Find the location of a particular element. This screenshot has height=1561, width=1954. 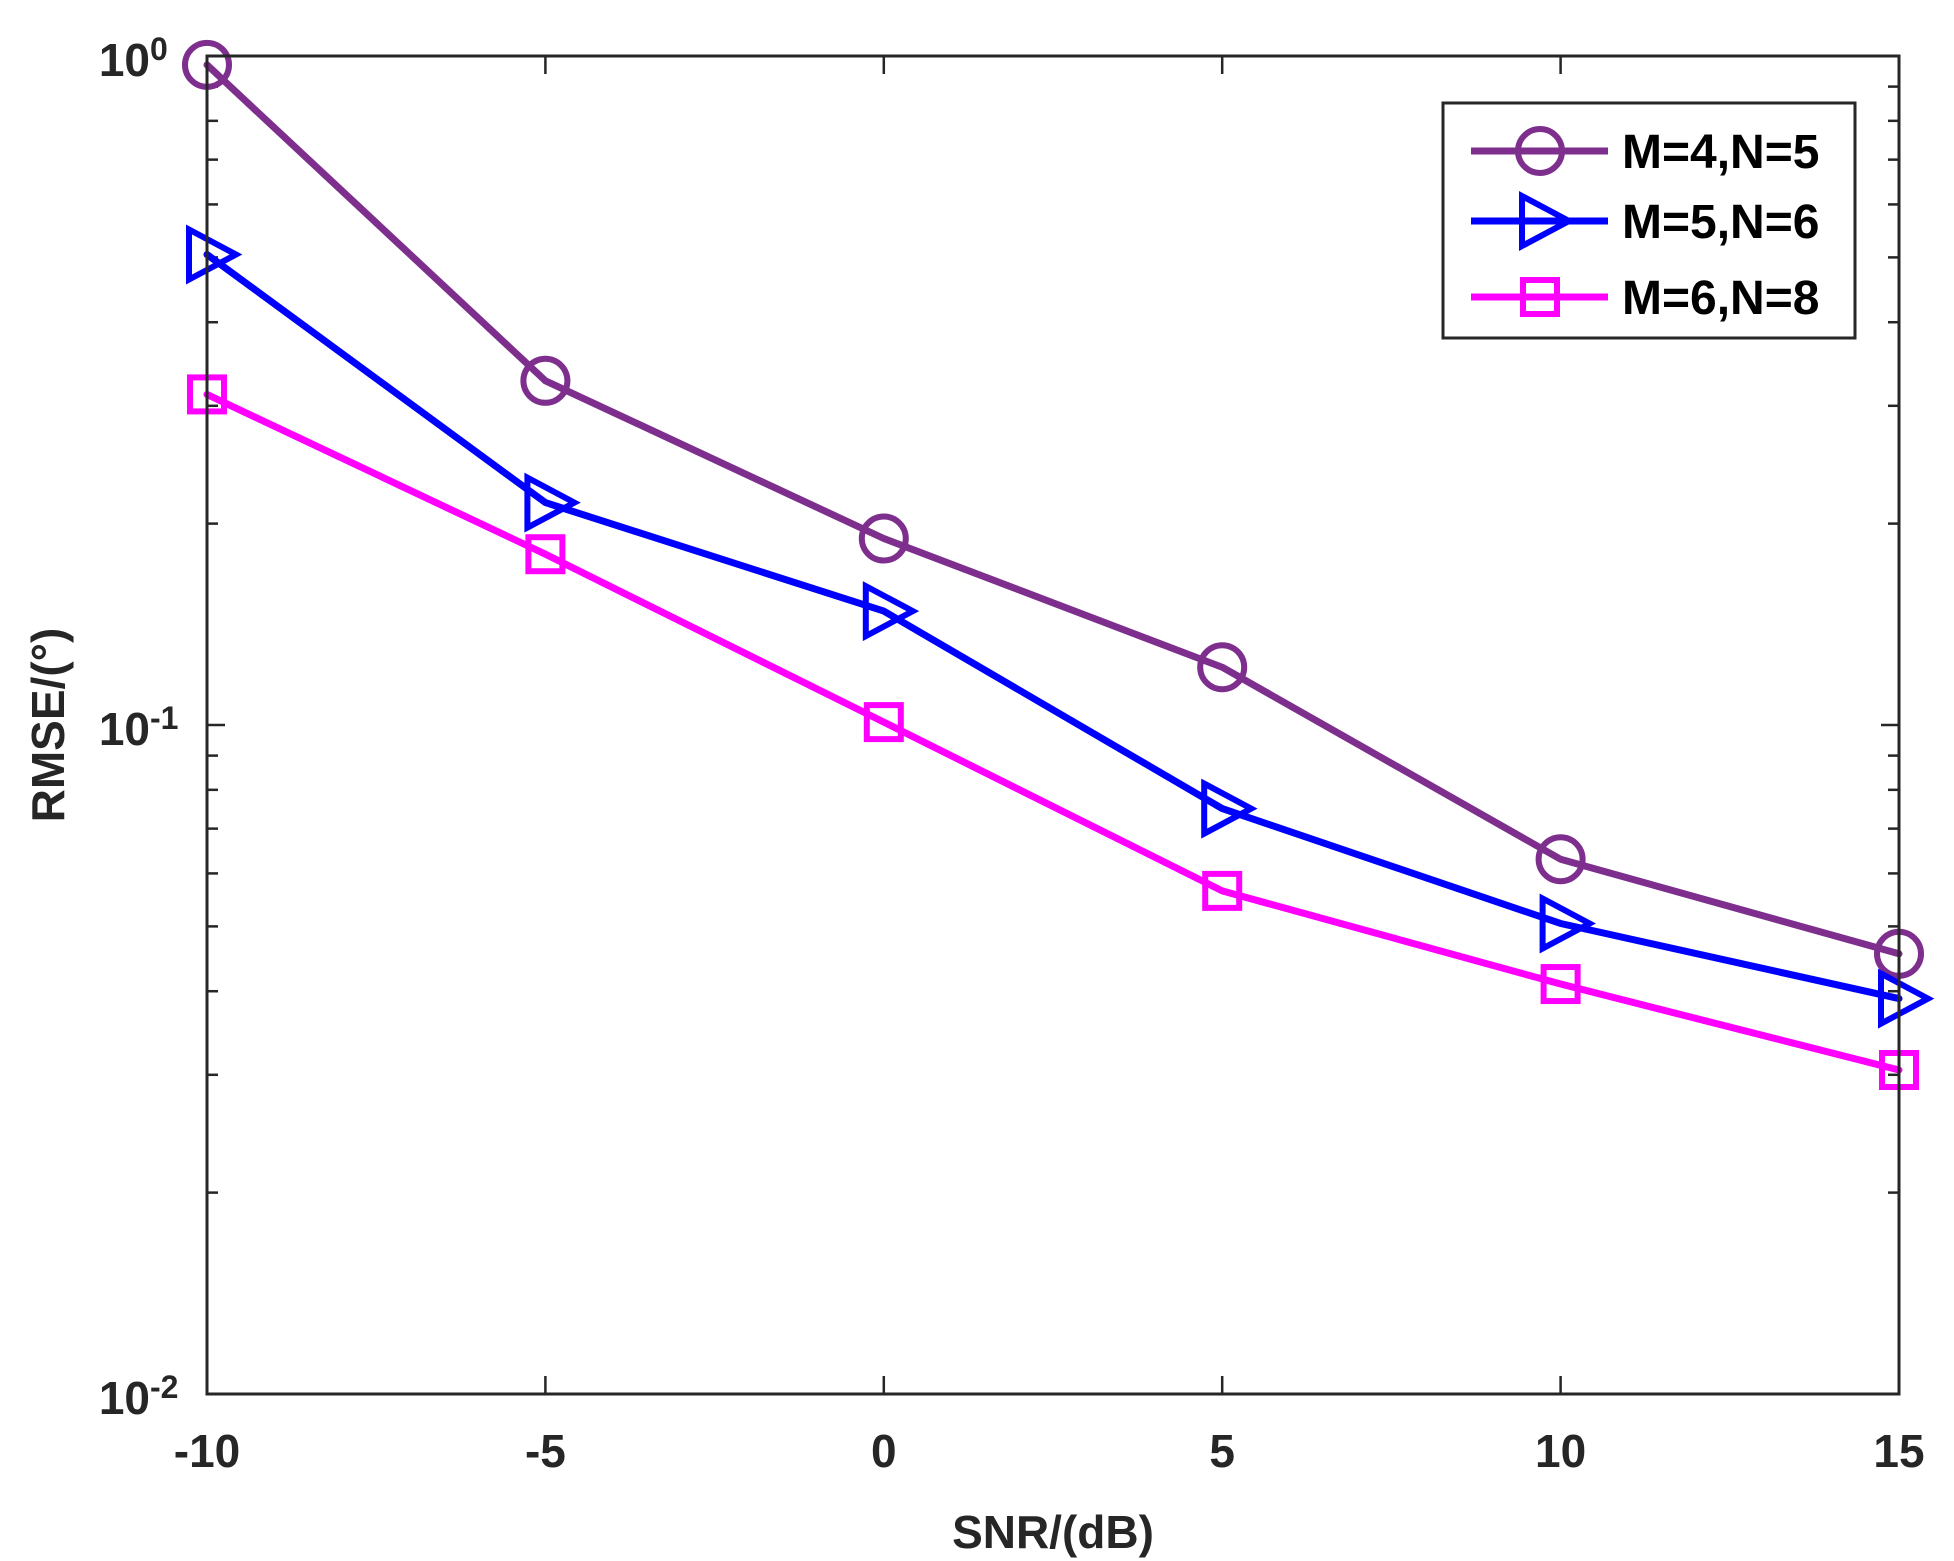

y-axis-label: RMSE/(°) is located at coordinates (48, 725).